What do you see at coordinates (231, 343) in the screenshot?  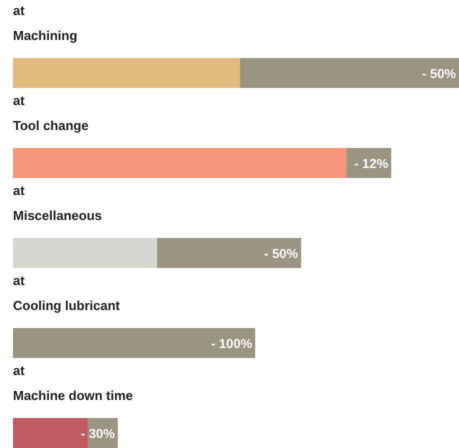 I see `annotation: - 100%` at bounding box center [231, 343].